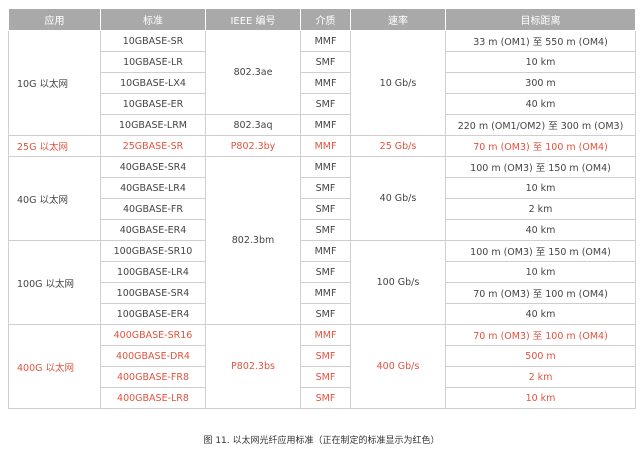 Image resolution: width=643 pixels, height=452 pixels. What do you see at coordinates (153, 62) in the screenshot?
I see `standard-cell: 10GBASE-LR` at bounding box center [153, 62].